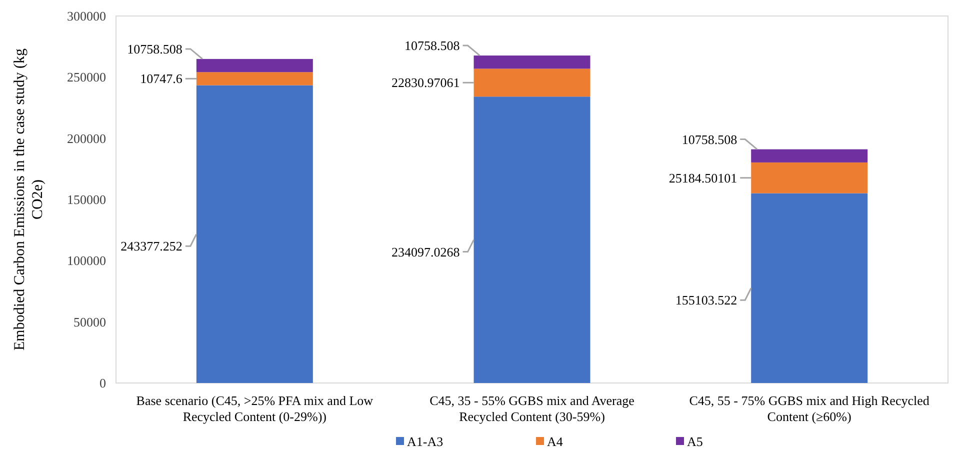  What do you see at coordinates (86, 16) in the screenshot?
I see `y-tick-label: 300000` at bounding box center [86, 16].